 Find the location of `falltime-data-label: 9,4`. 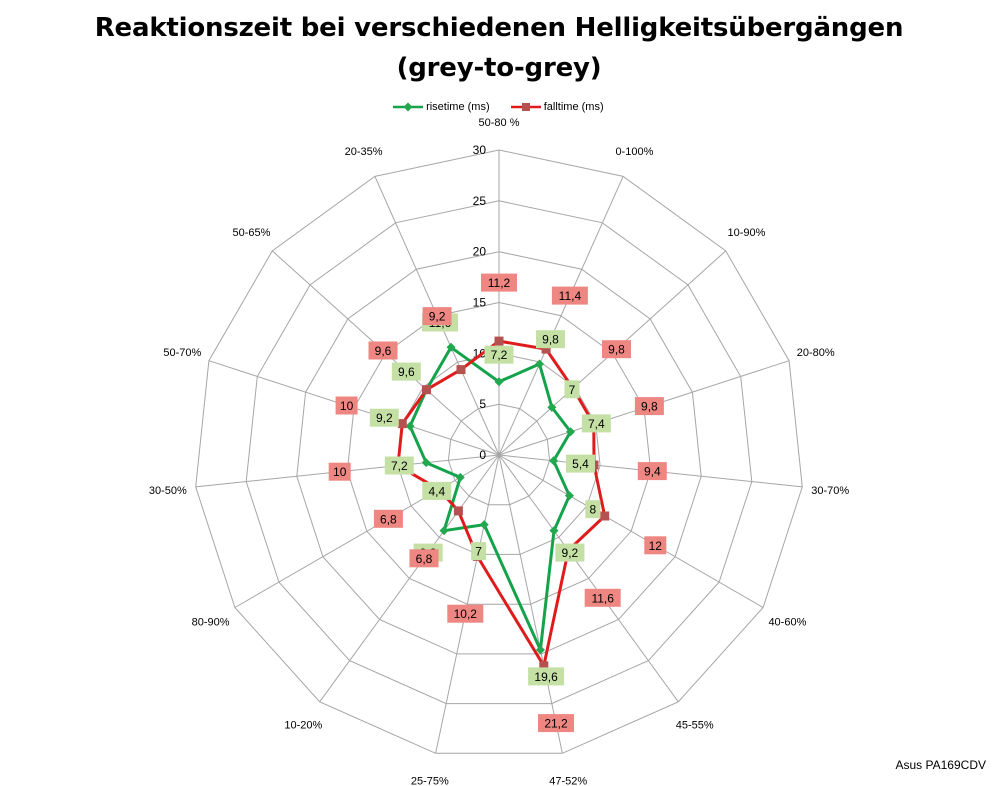

falltime-data-label: 9,4 is located at coordinates (652, 472).